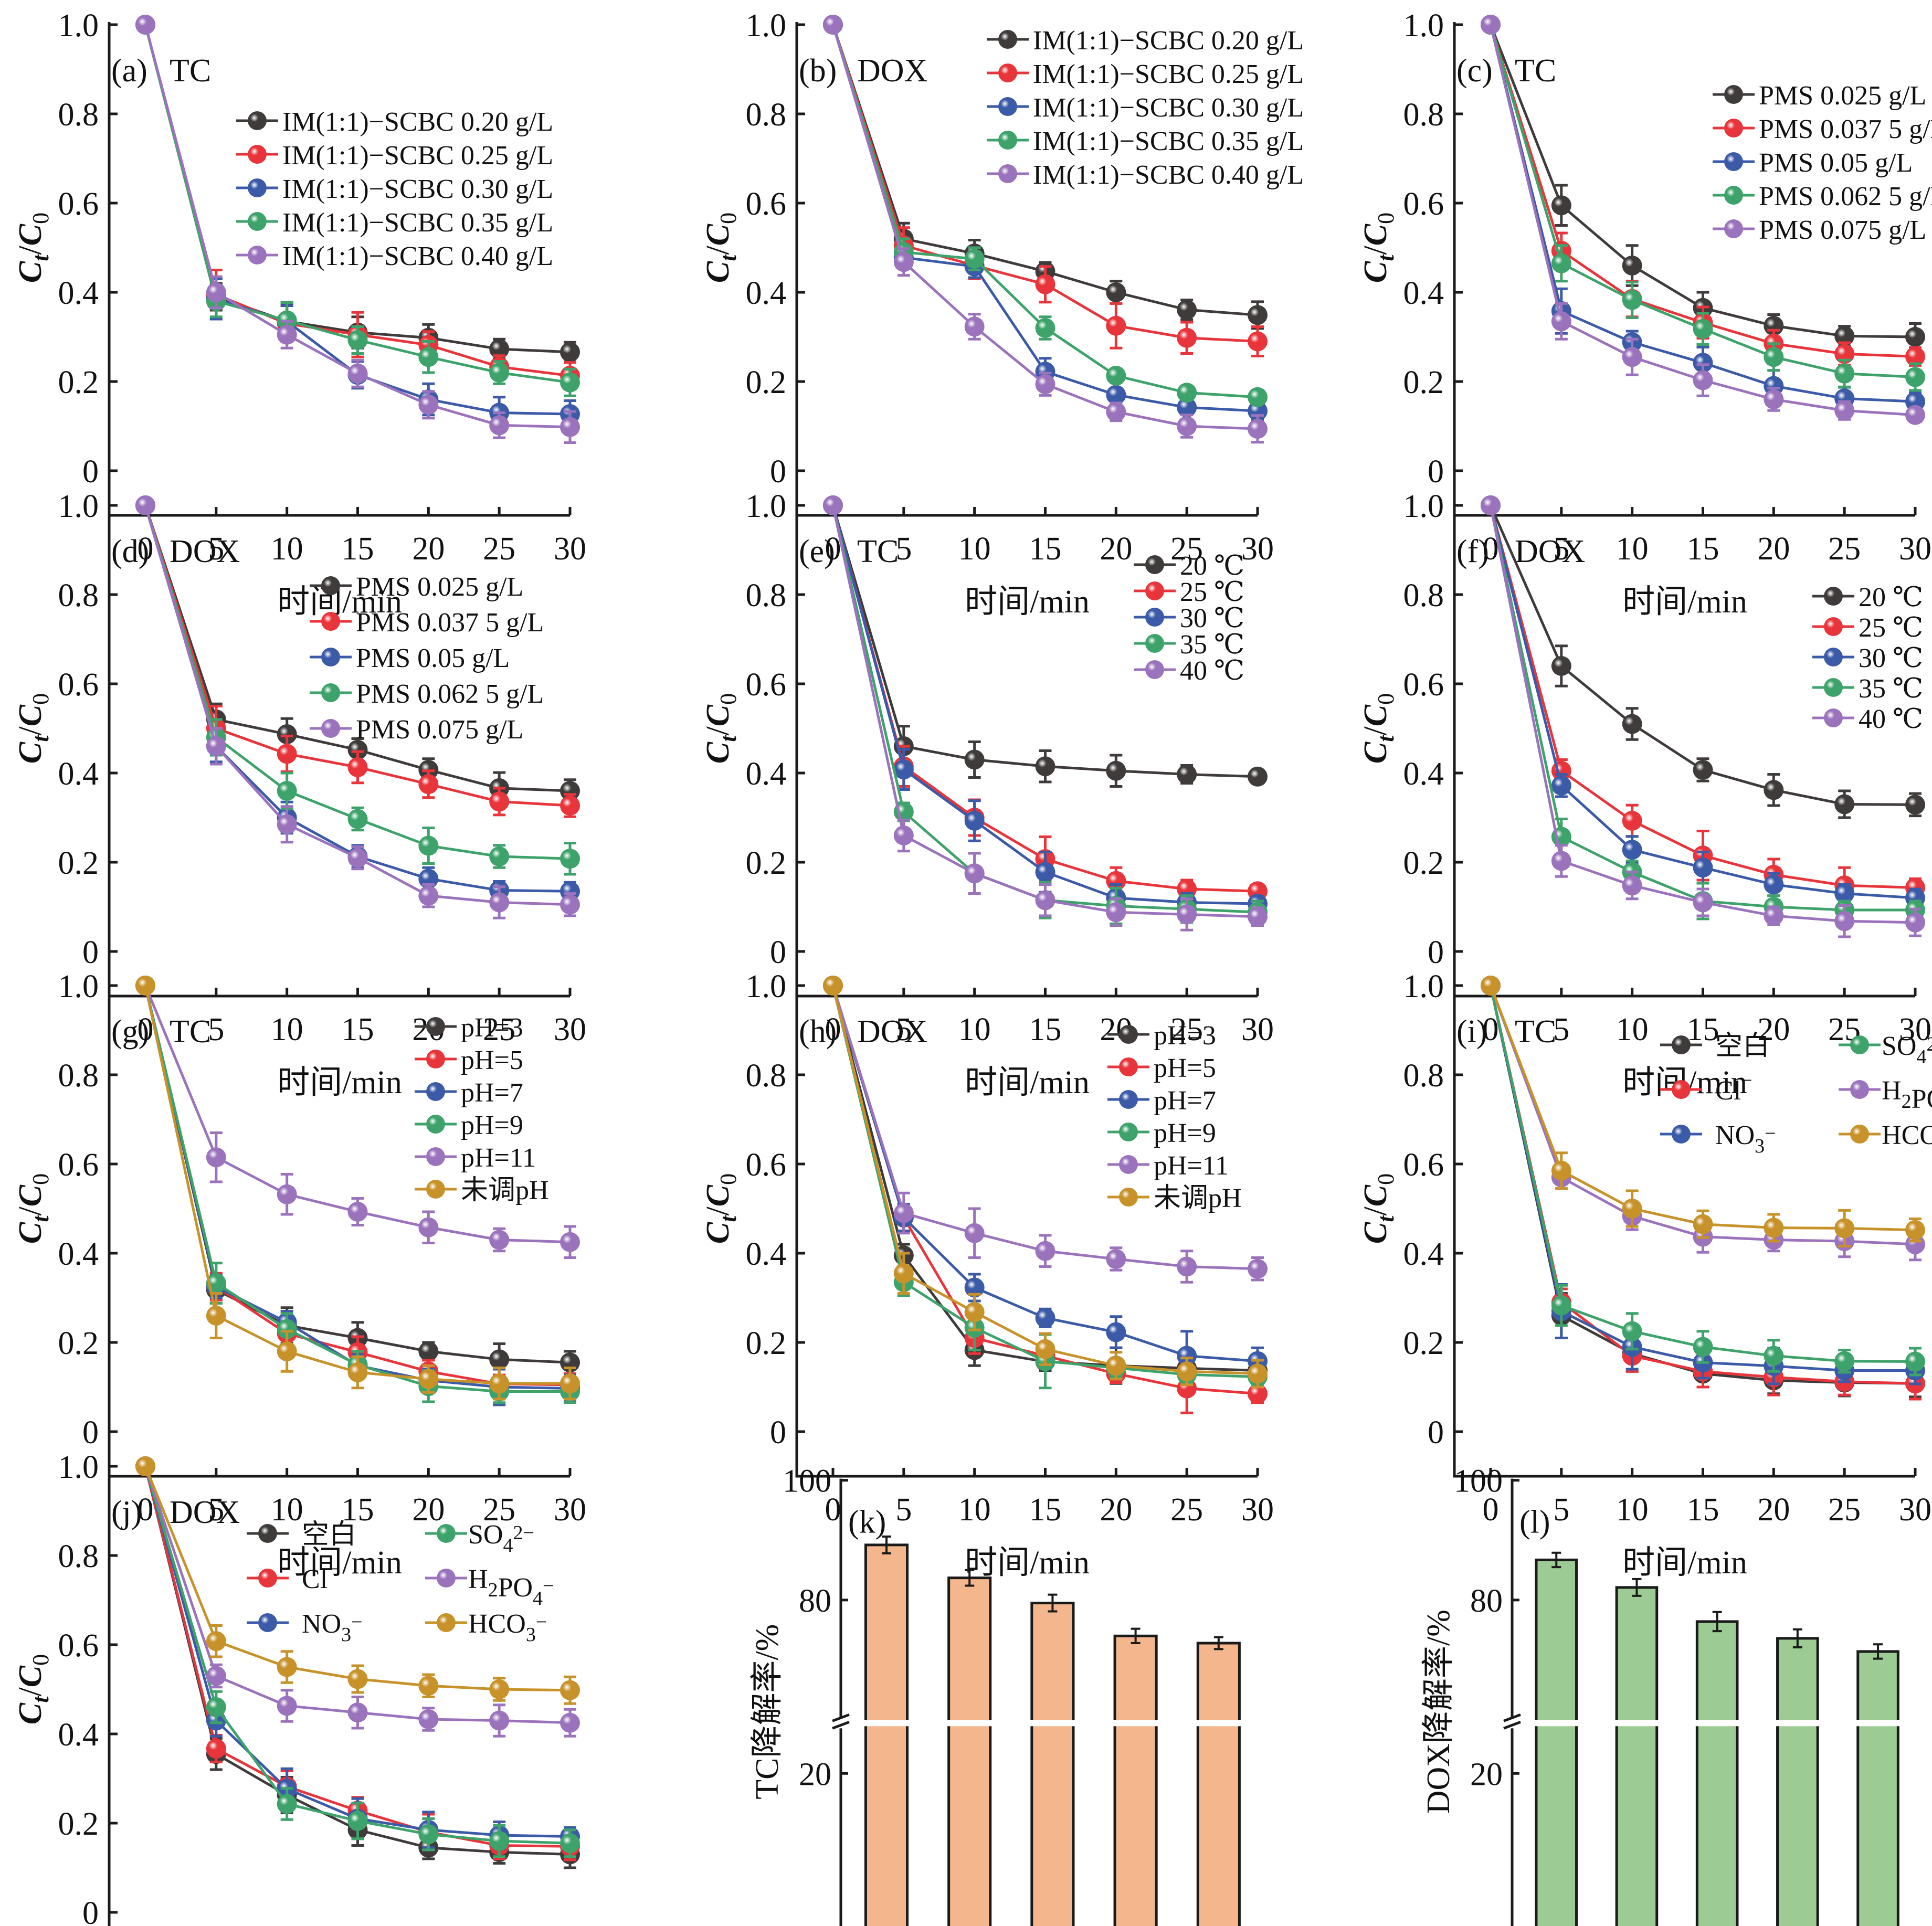 This screenshot has width=1932, height=1926. Describe the element at coordinates (394, 156) in the screenshot. I see `legend-item: IM(1:1)−SCBC 0.25 g/L` at that location.